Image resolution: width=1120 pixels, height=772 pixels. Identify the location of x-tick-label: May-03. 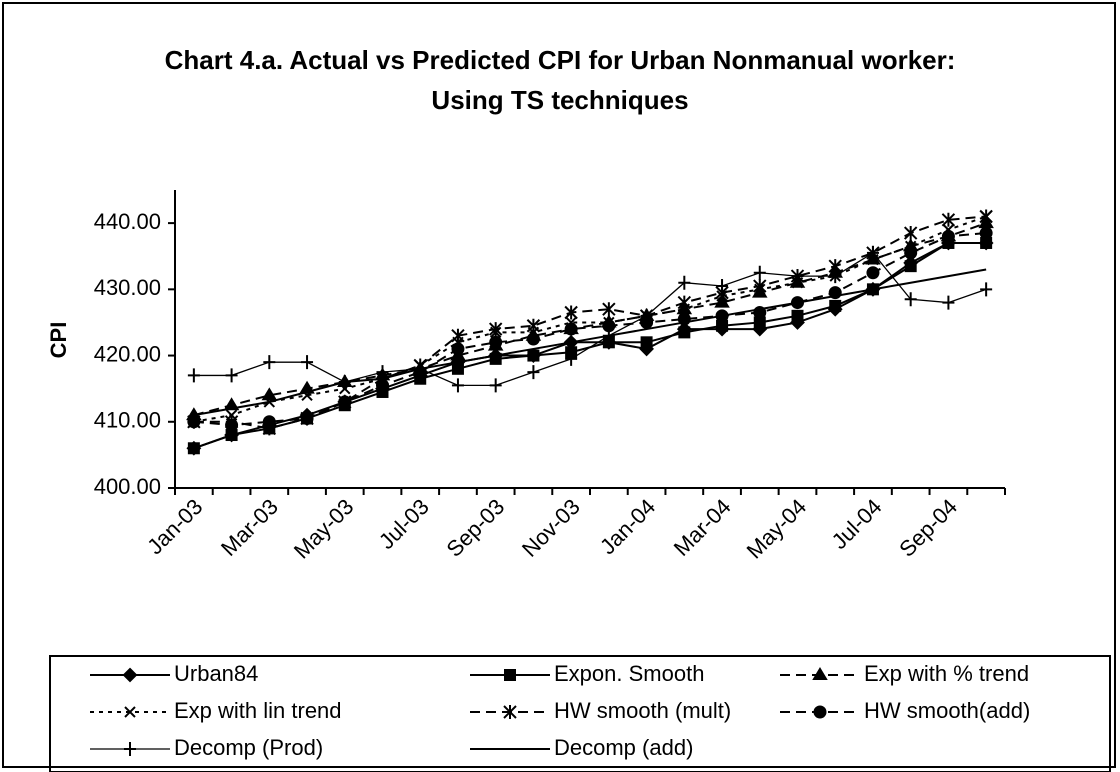
(324, 529).